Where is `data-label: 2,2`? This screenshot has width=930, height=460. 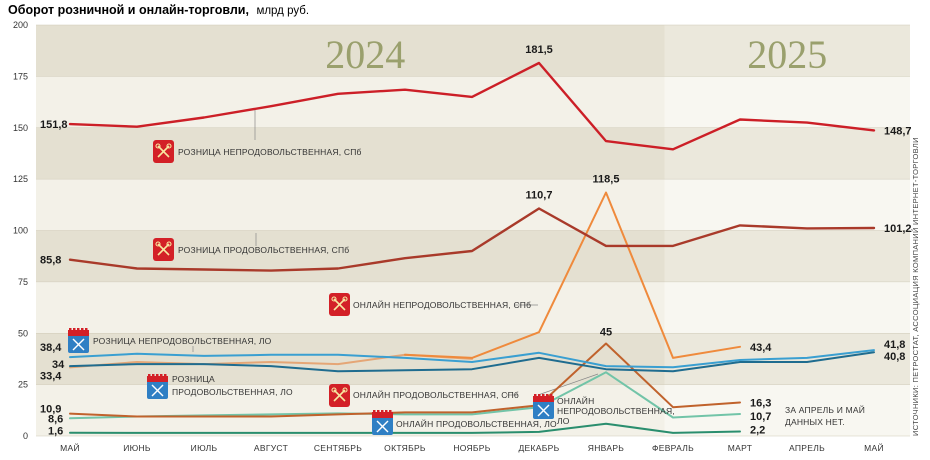 data-label: 2,2 is located at coordinates (757, 430).